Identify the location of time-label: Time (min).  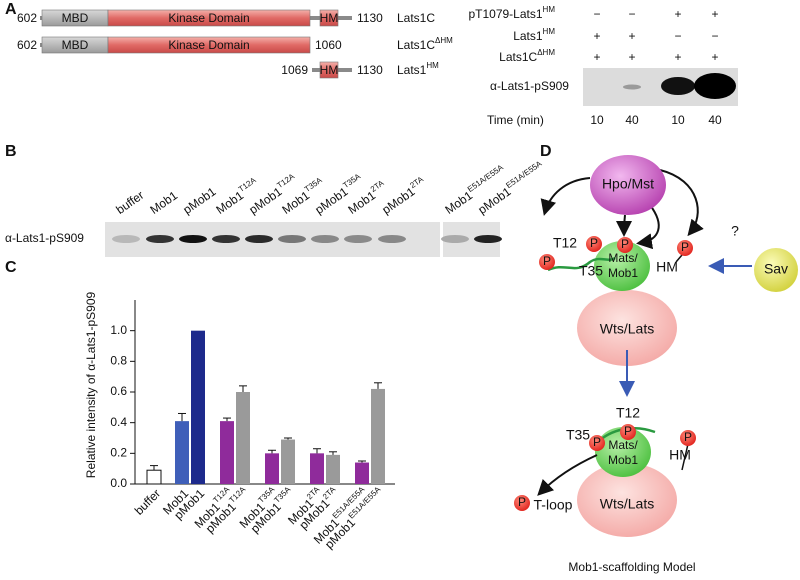
(515, 120).